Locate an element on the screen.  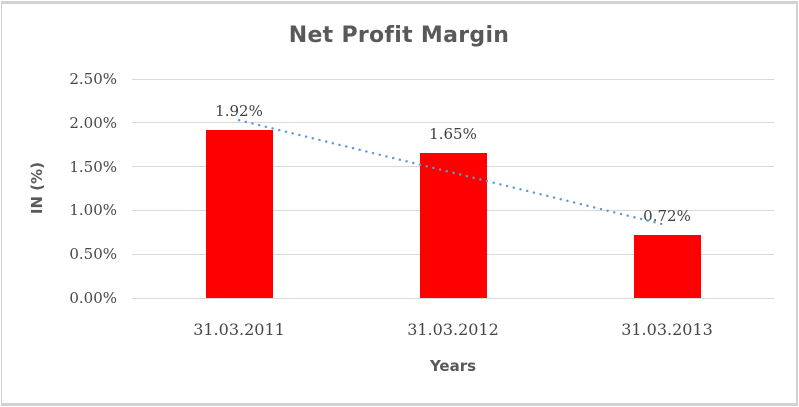
y-axis-tick-labels: 0.00% 0.50% 1.00% 1.50% 2.00% 2.50% is located at coordinates (85, 188).